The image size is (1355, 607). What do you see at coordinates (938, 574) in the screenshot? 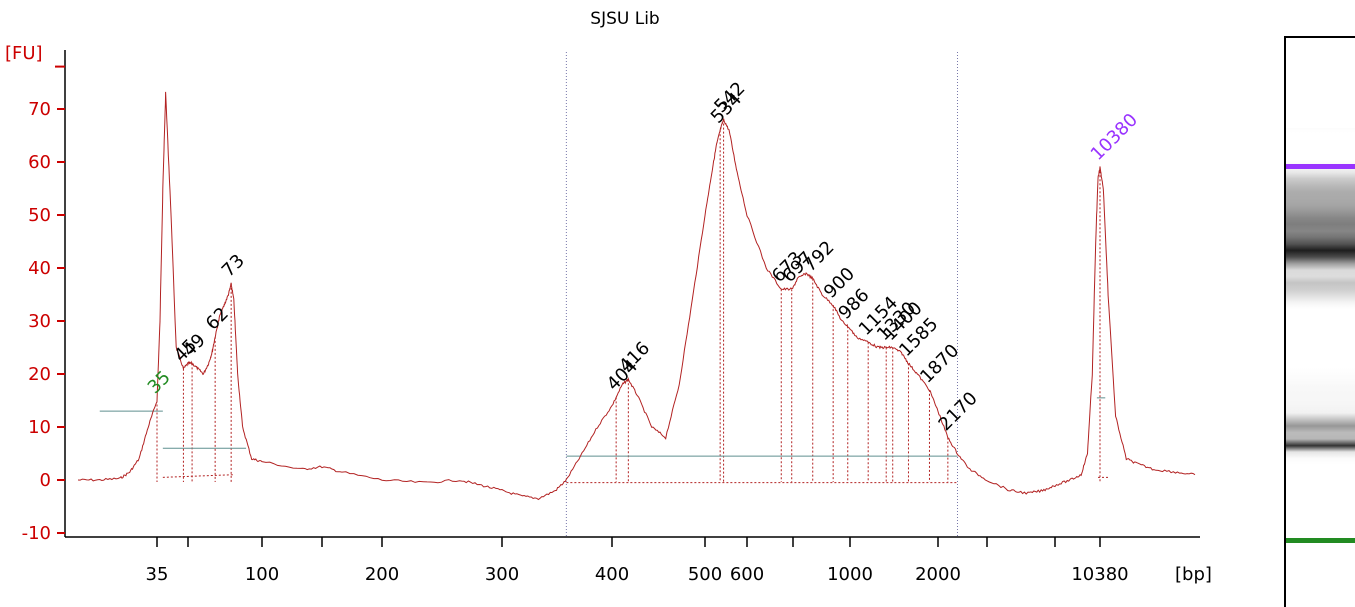
I see `x-tick-label: 2000` at bounding box center [938, 574].